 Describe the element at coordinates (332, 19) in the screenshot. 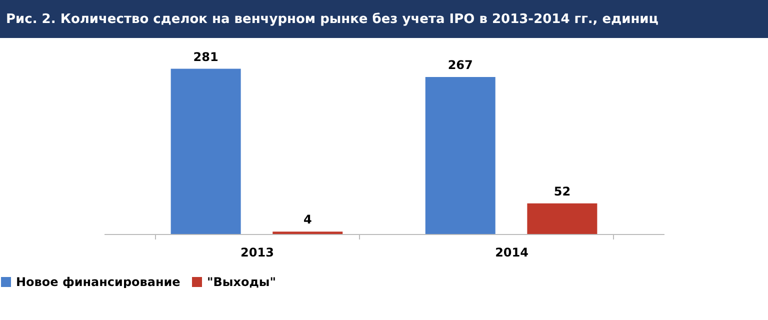

I see `chart-title: Рис. 2. Количество сделок на венчурном рынке без учета IPO в 2013-2014 гг., единиц` at that location.